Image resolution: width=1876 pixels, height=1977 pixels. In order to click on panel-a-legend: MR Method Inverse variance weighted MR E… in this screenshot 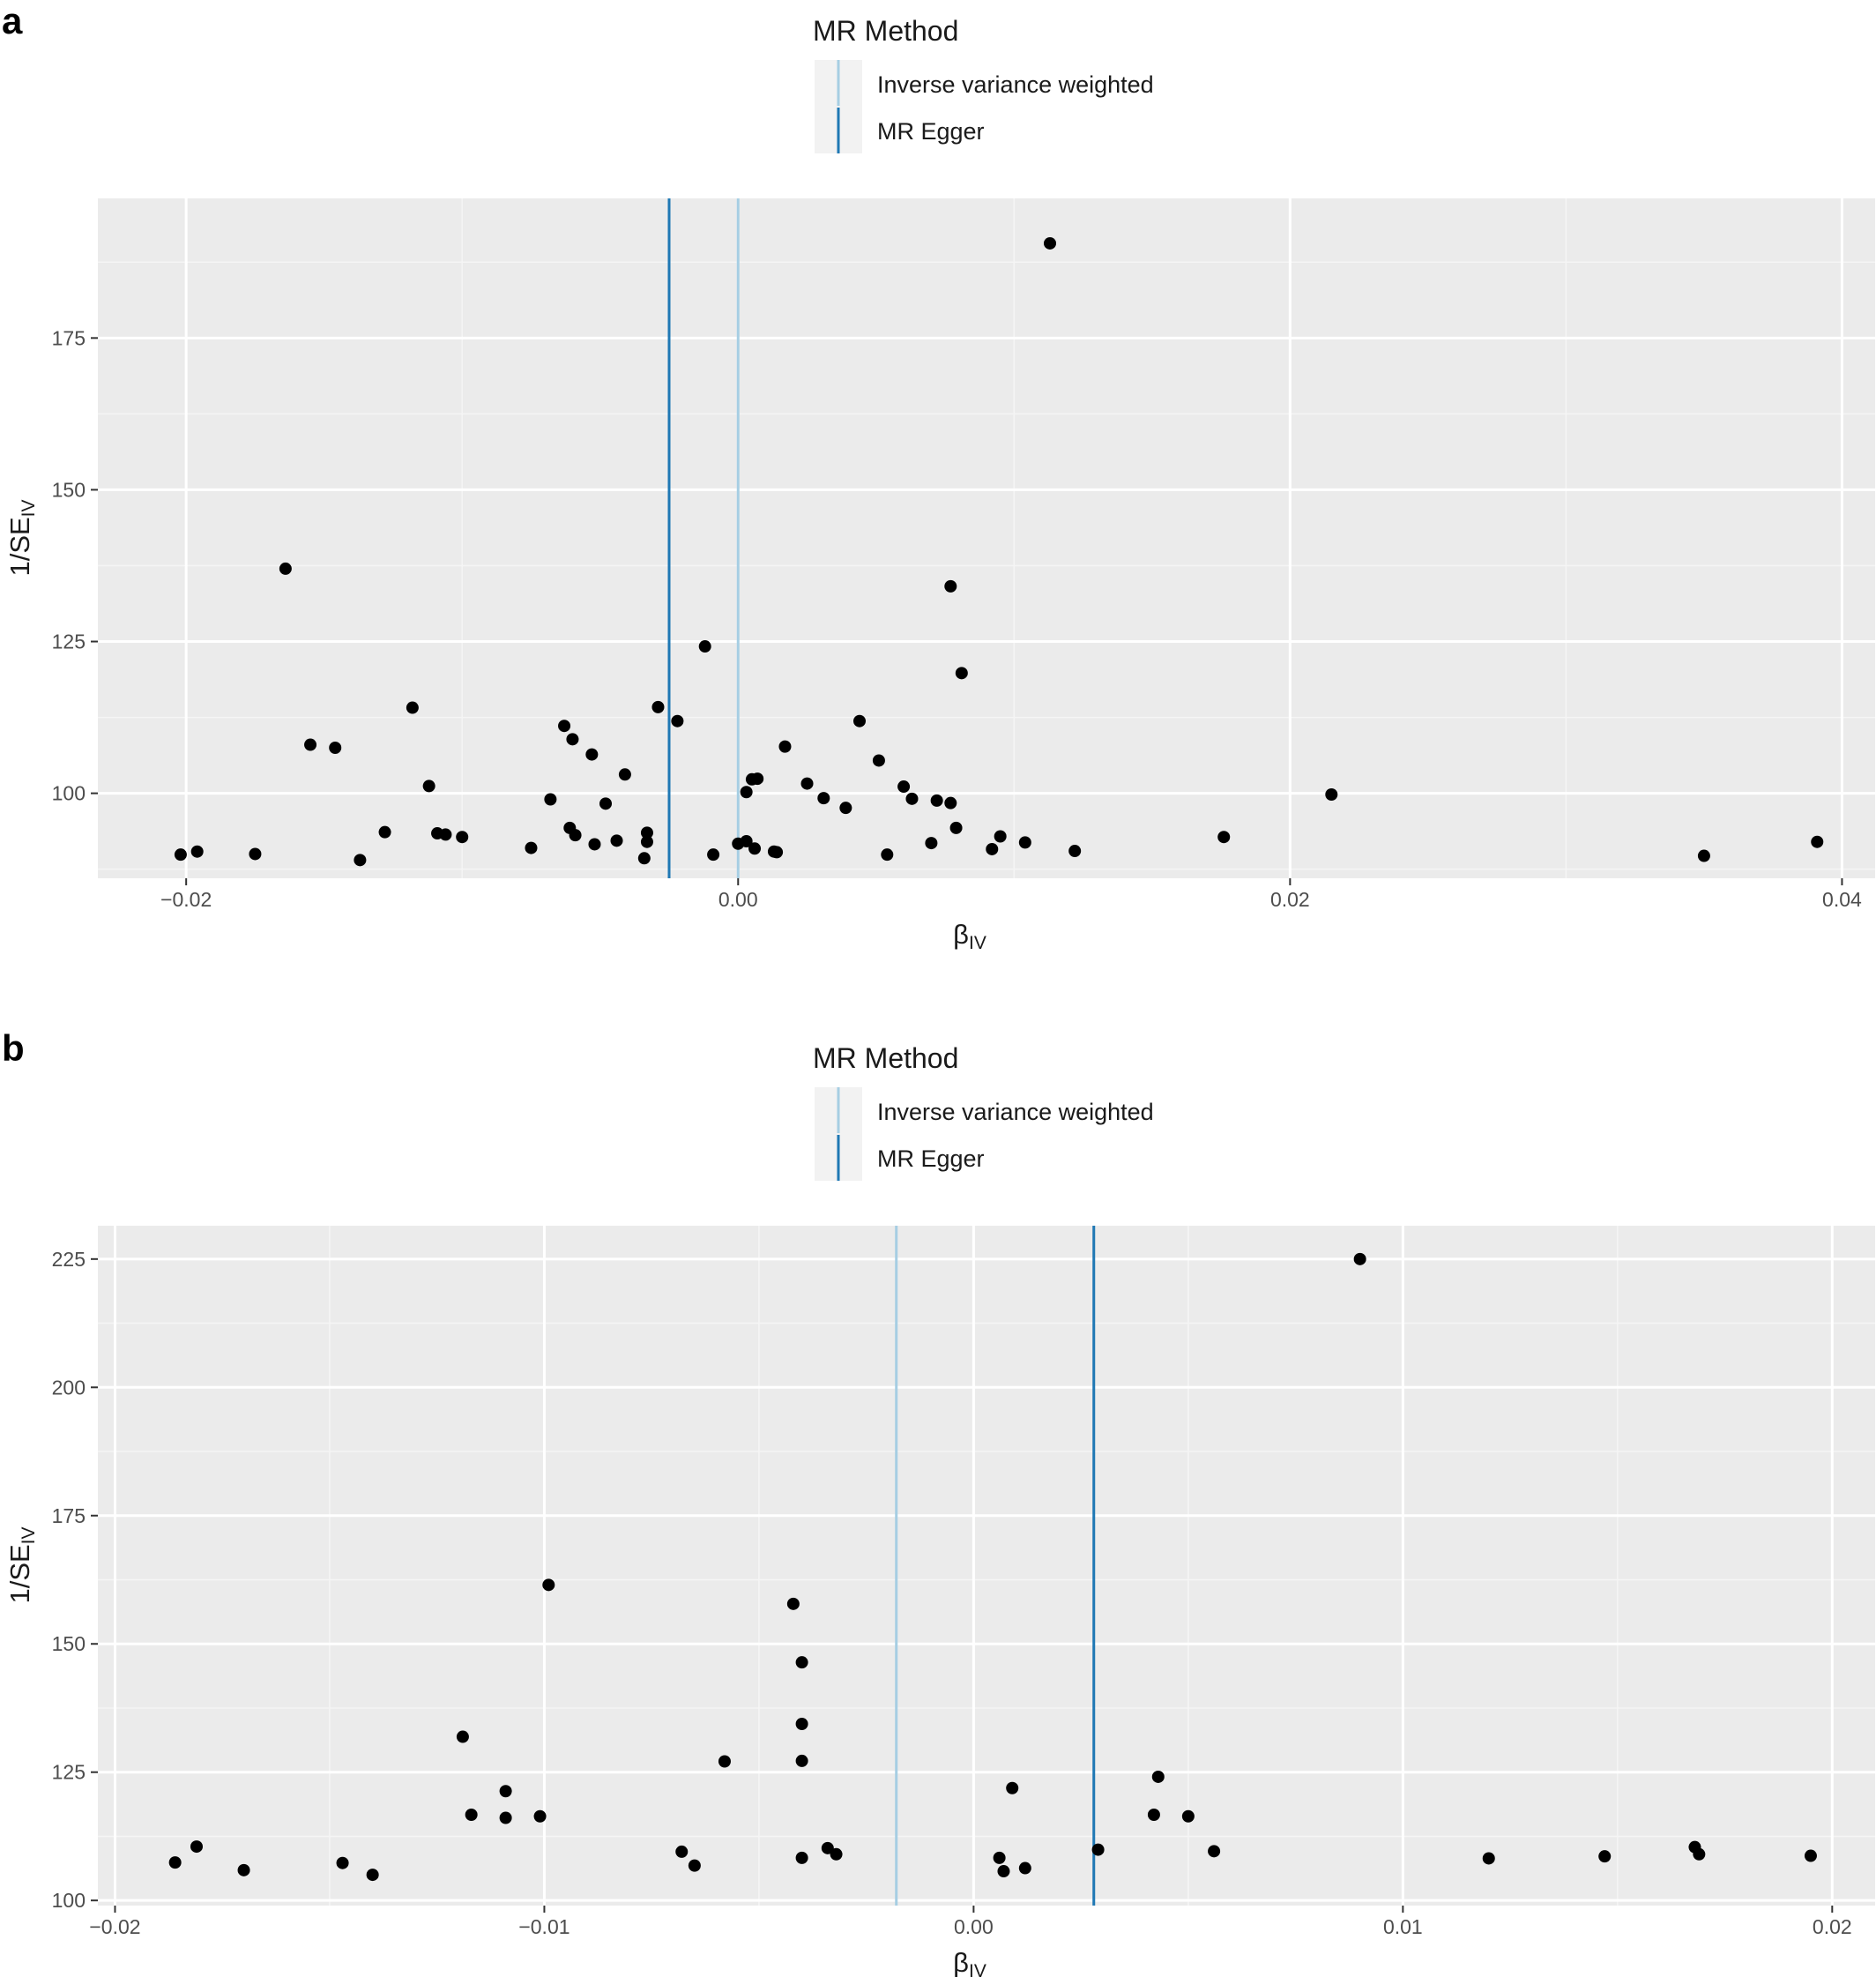, I will do `click(983, 84)`.